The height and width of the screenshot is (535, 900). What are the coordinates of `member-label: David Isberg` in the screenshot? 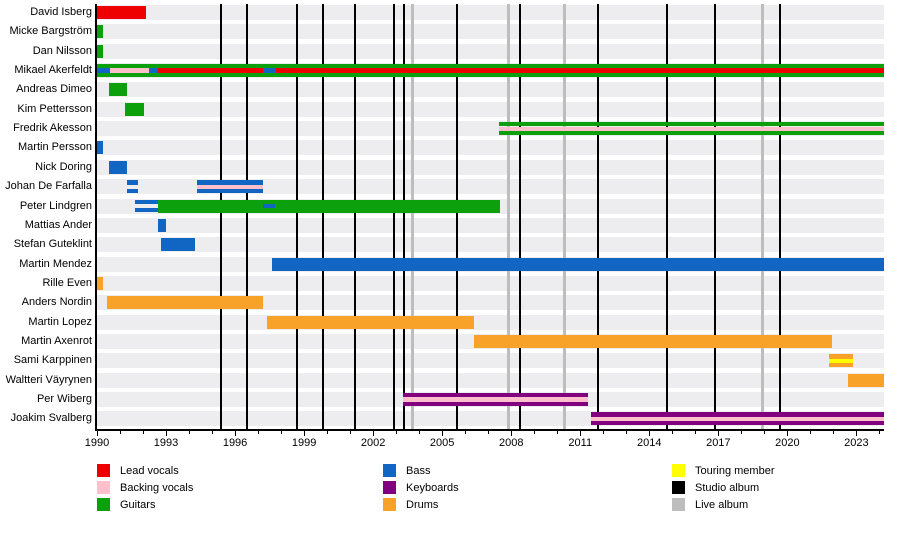 It's located at (61, 12).